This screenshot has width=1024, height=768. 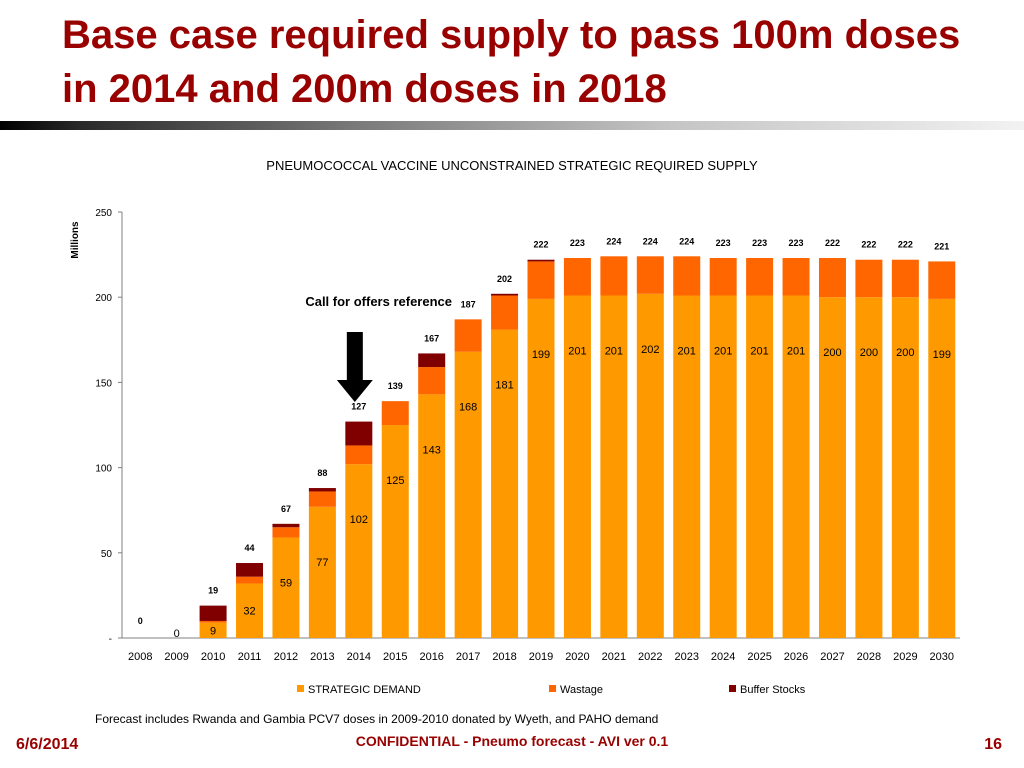 I want to click on y-tick-label: 200, so click(x=103, y=298).